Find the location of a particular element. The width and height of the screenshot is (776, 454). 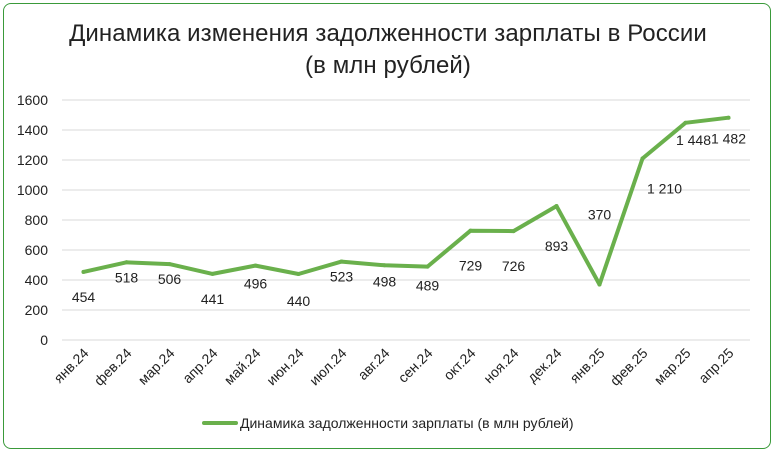

x-tick-label: янв.25 is located at coordinates (586, 365).